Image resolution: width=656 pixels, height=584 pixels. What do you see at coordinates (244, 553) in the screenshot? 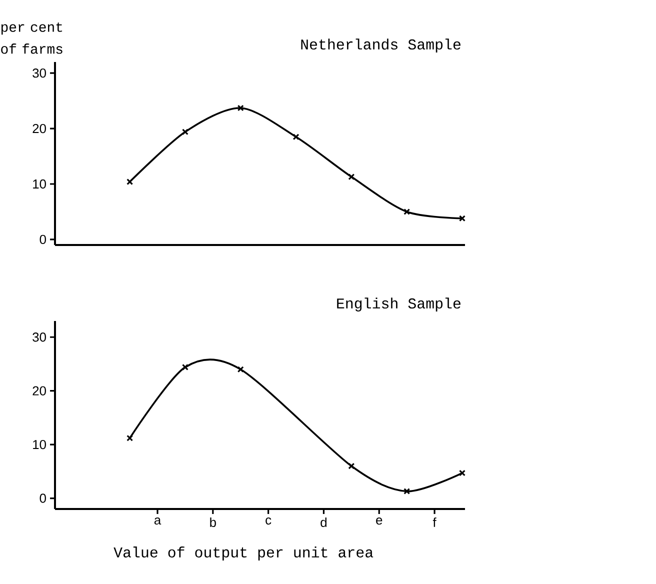
I see `x-axis-title: Value of output per unit area` at bounding box center [244, 553].